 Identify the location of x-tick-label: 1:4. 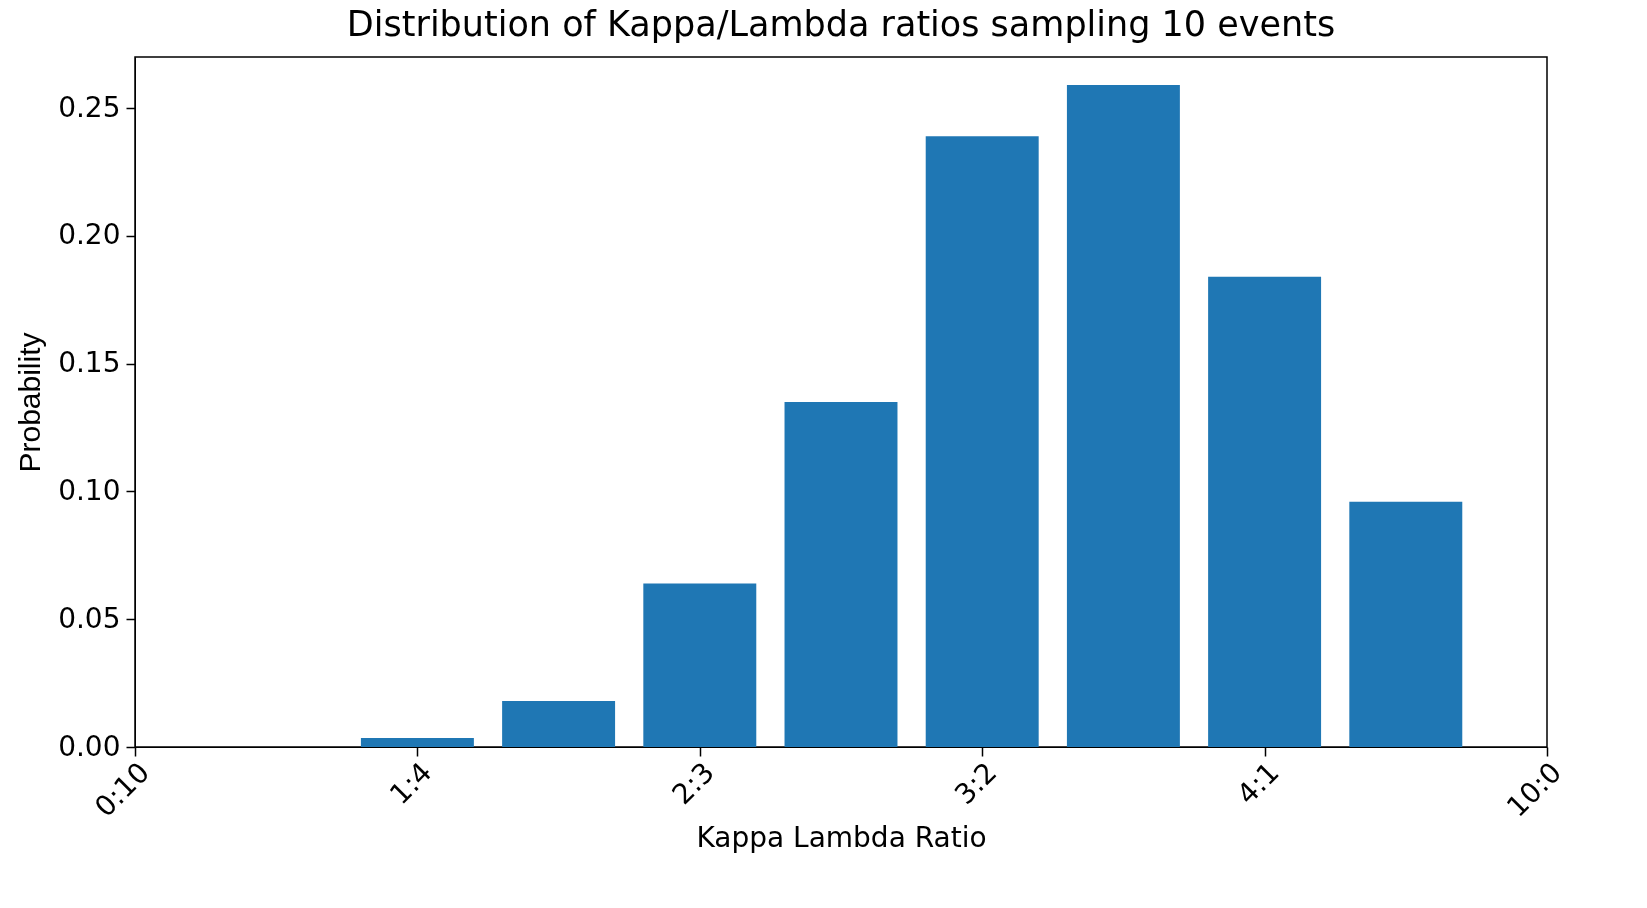
(411, 783).